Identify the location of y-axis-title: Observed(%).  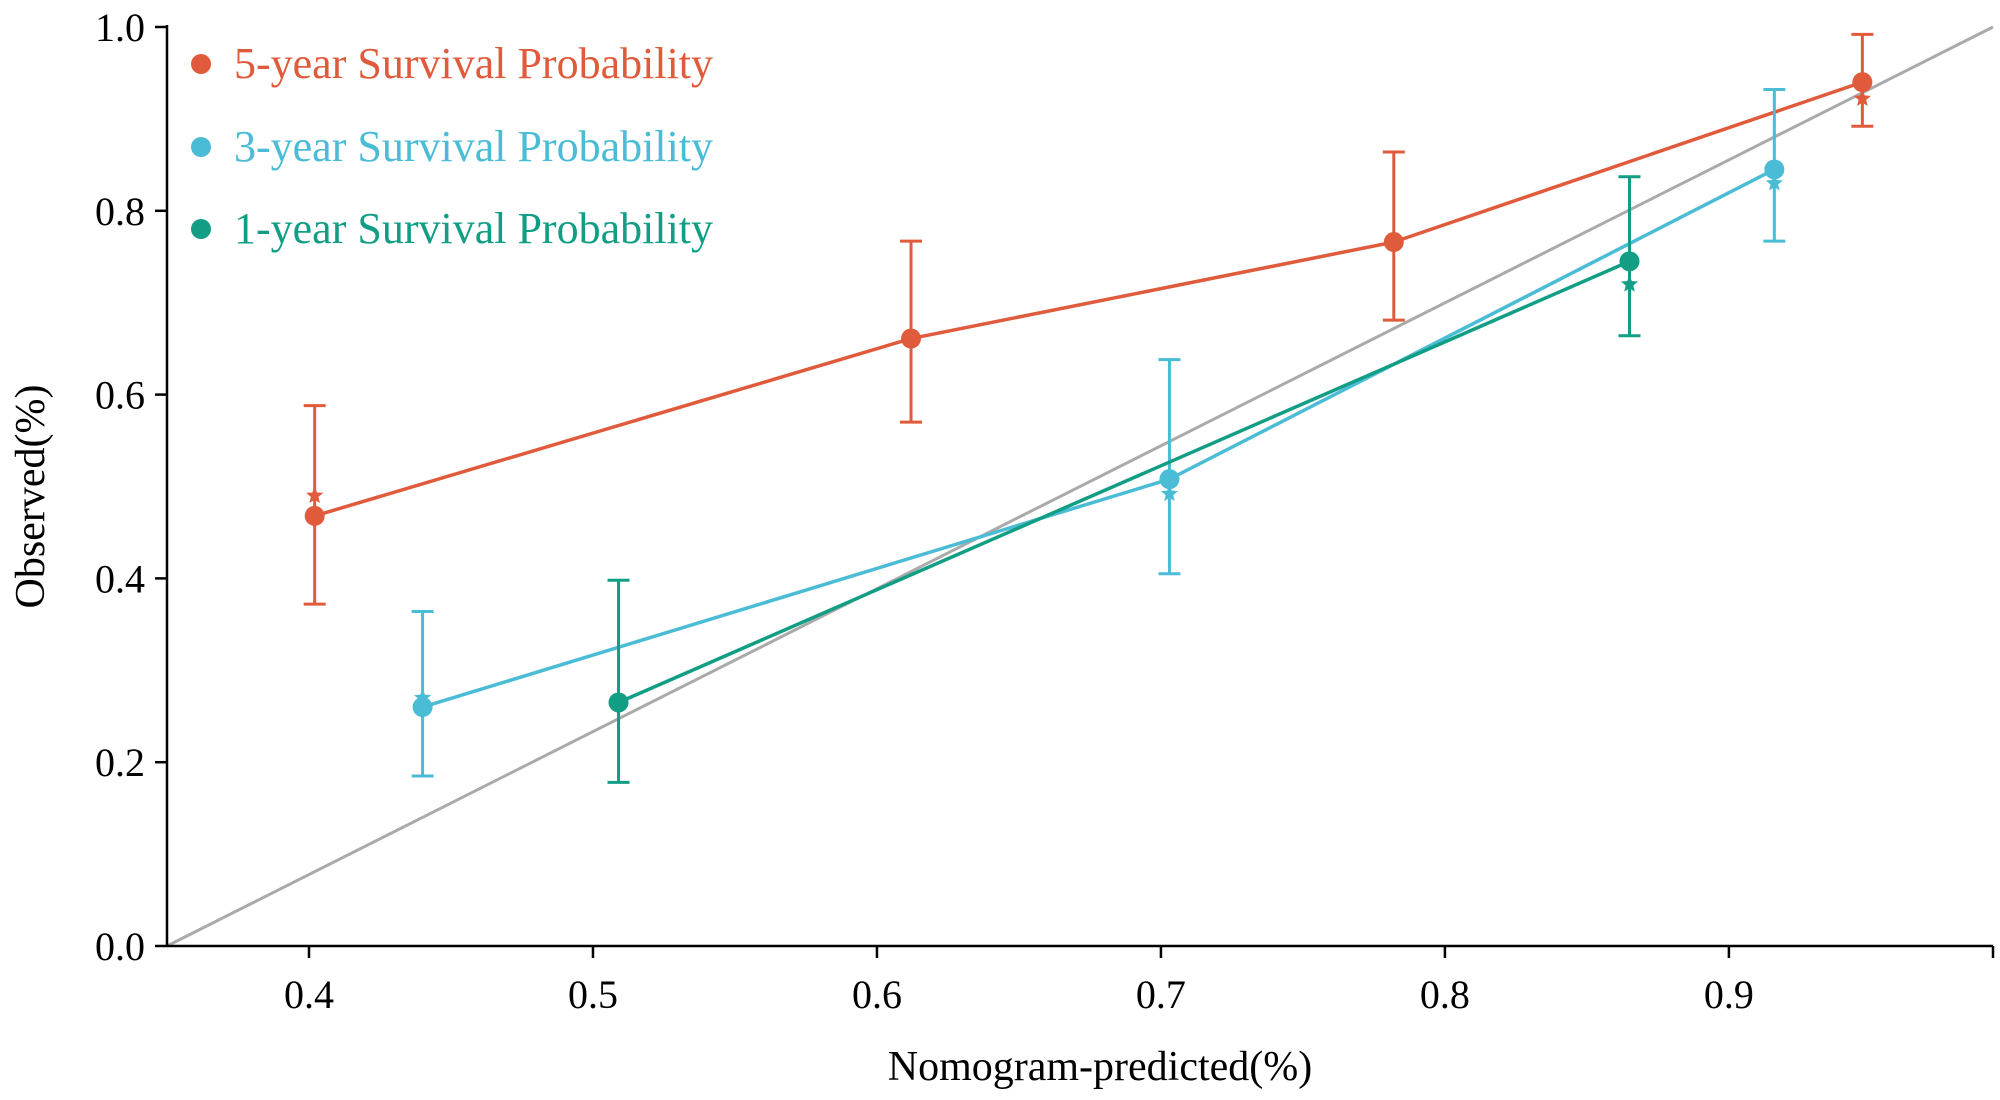
(31, 497).